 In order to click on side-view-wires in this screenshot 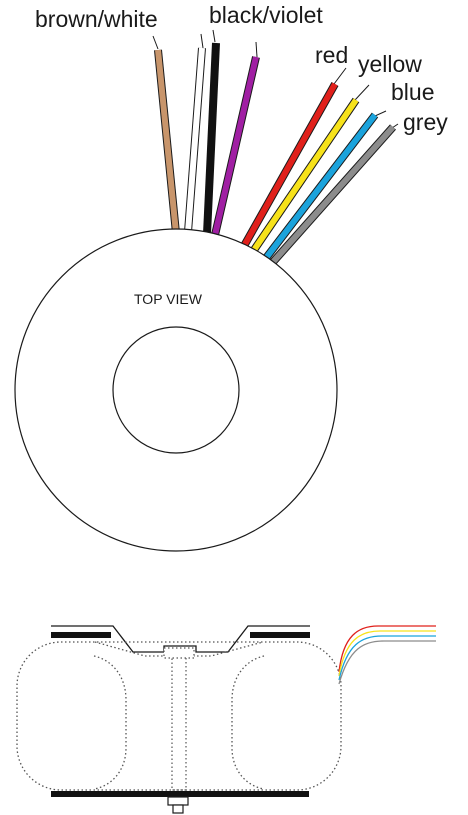, I will do `click(387, 655)`.